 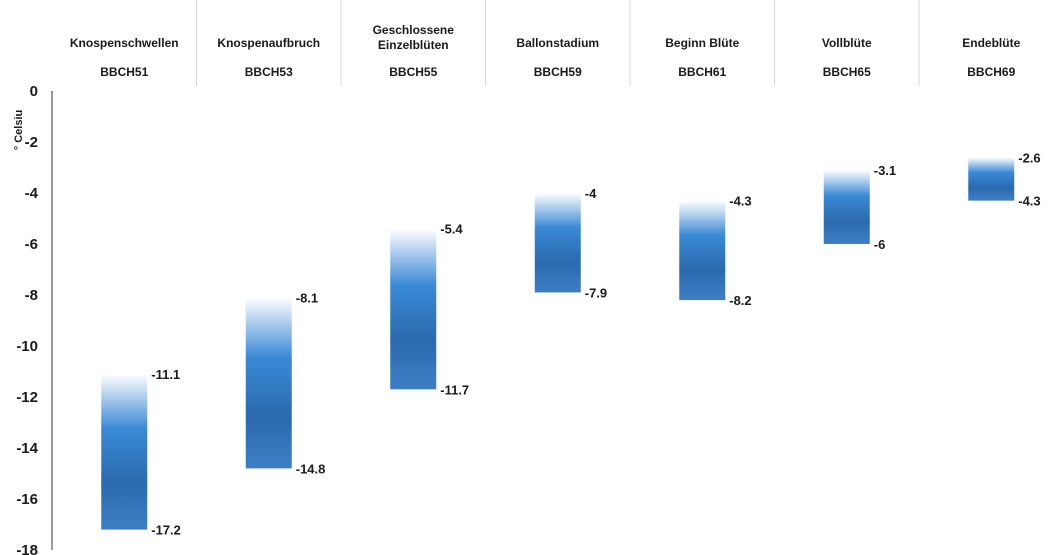 What do you see at coordinates (451, 229) in the screenshot?
I see `data-label-high: -5.4` at bounding box center [451, 229].